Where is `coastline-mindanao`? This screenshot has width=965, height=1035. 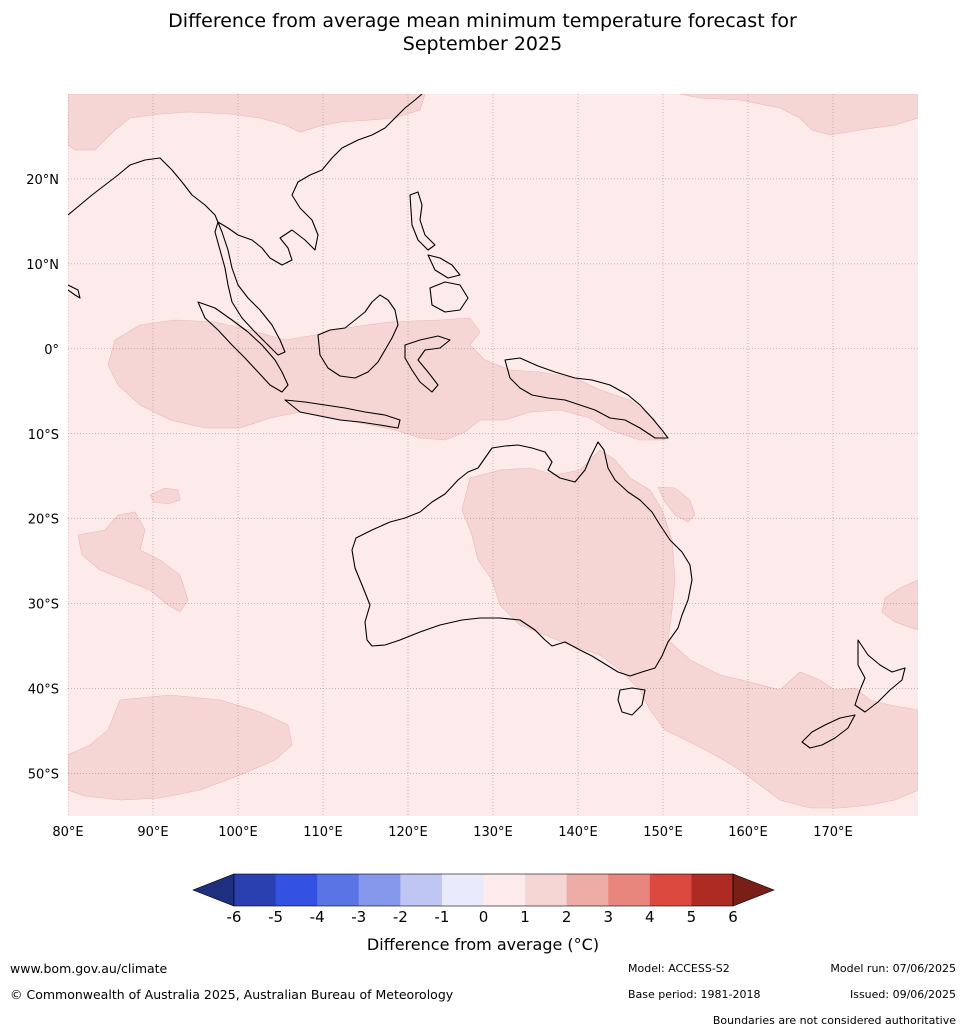 coastline-mindanao is located at coordinates (449, 297).